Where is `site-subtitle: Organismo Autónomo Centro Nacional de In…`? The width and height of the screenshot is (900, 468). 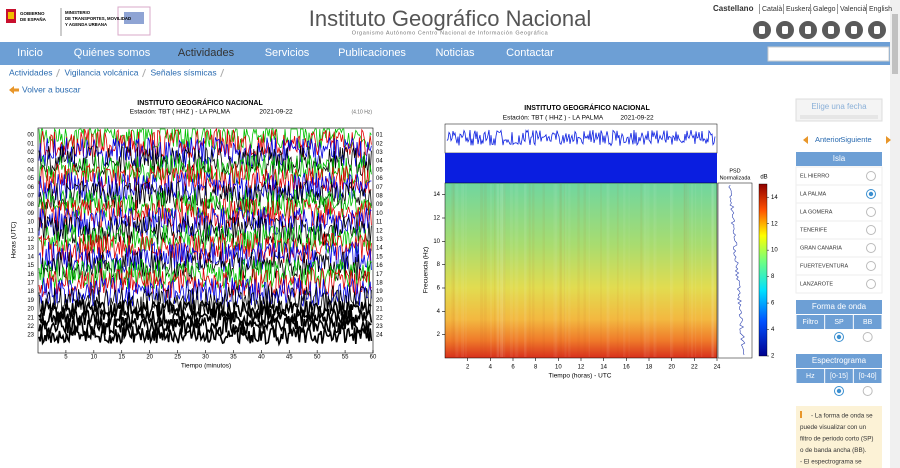 site-subtitle: Organismo Autónomo Centro Nacional de In… is located at coordinates (450, 33).